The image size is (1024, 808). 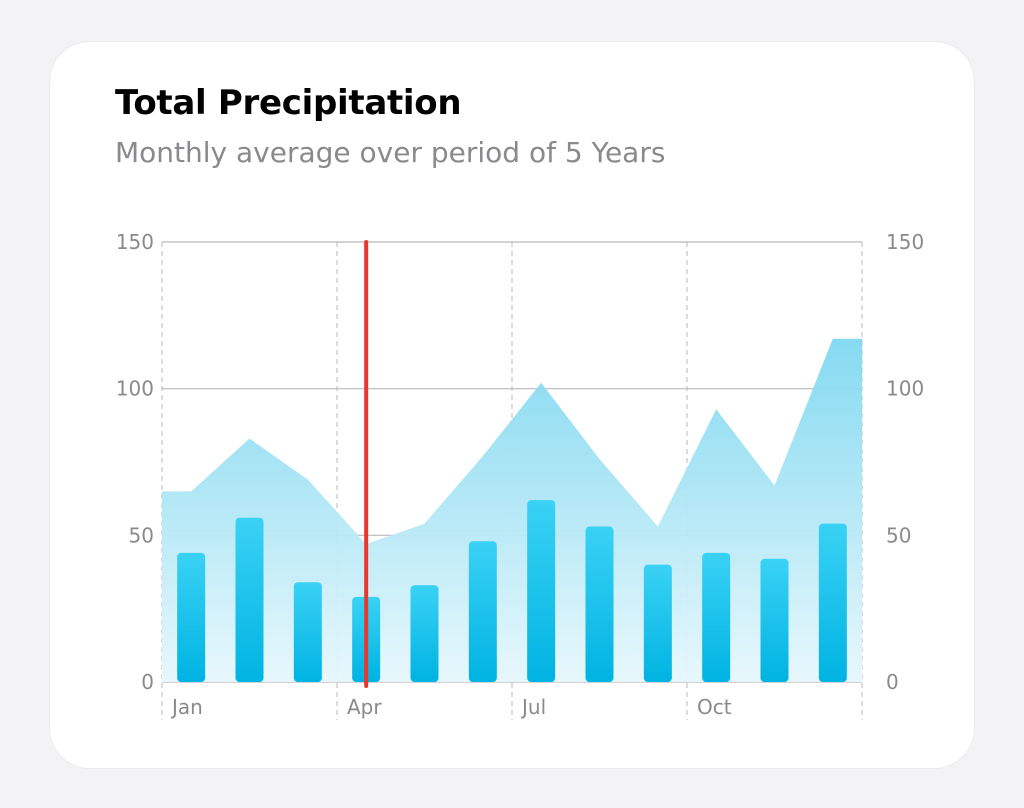 What do you see at coordinates (905, 389) in the screenshot?
I see `y-tick-label-right: 100` at bounding box center [905, 389].